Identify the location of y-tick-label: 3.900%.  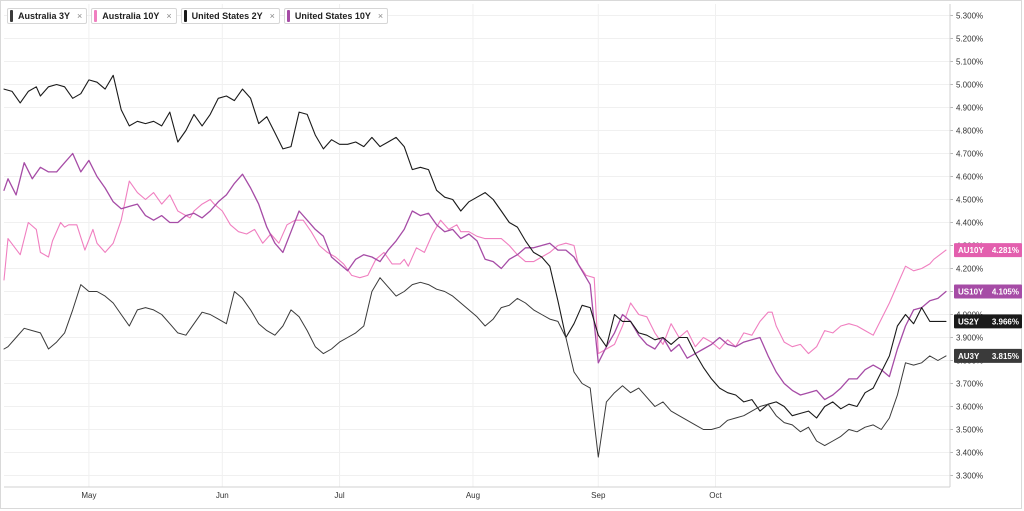
(969, 338).